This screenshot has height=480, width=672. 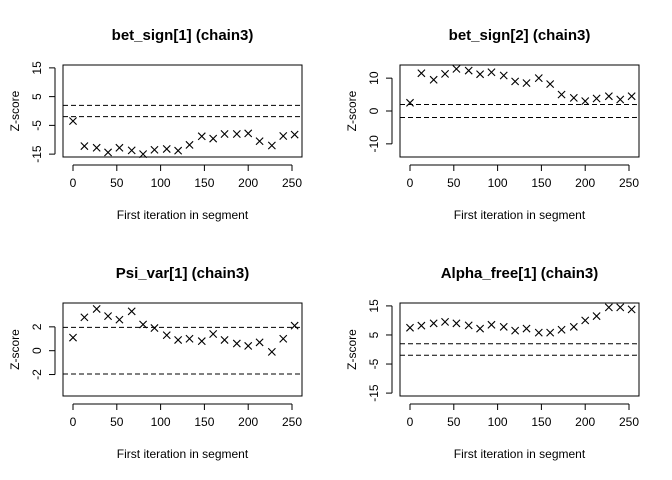 What do you see at coordinates (374, 78) in the screenshot?
I see `panel-2-y-tick-label: 10` at bounding box center [374, 78].